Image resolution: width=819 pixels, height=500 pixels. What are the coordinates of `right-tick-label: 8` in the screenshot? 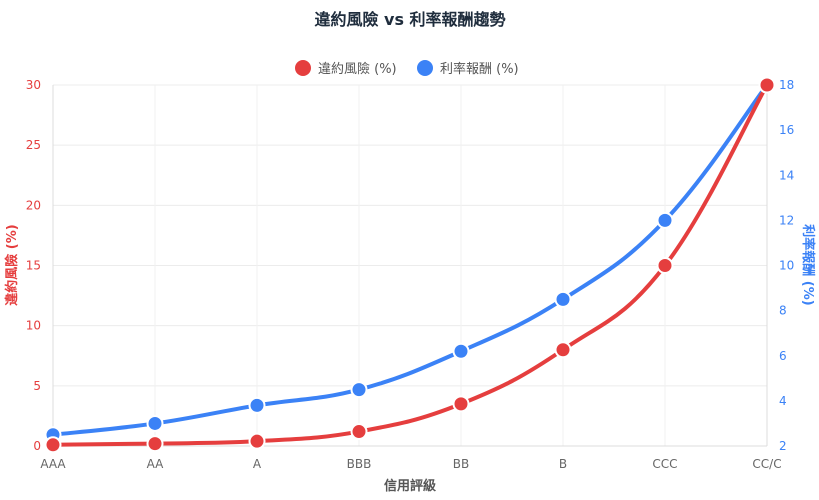 It's located at (783, 311).